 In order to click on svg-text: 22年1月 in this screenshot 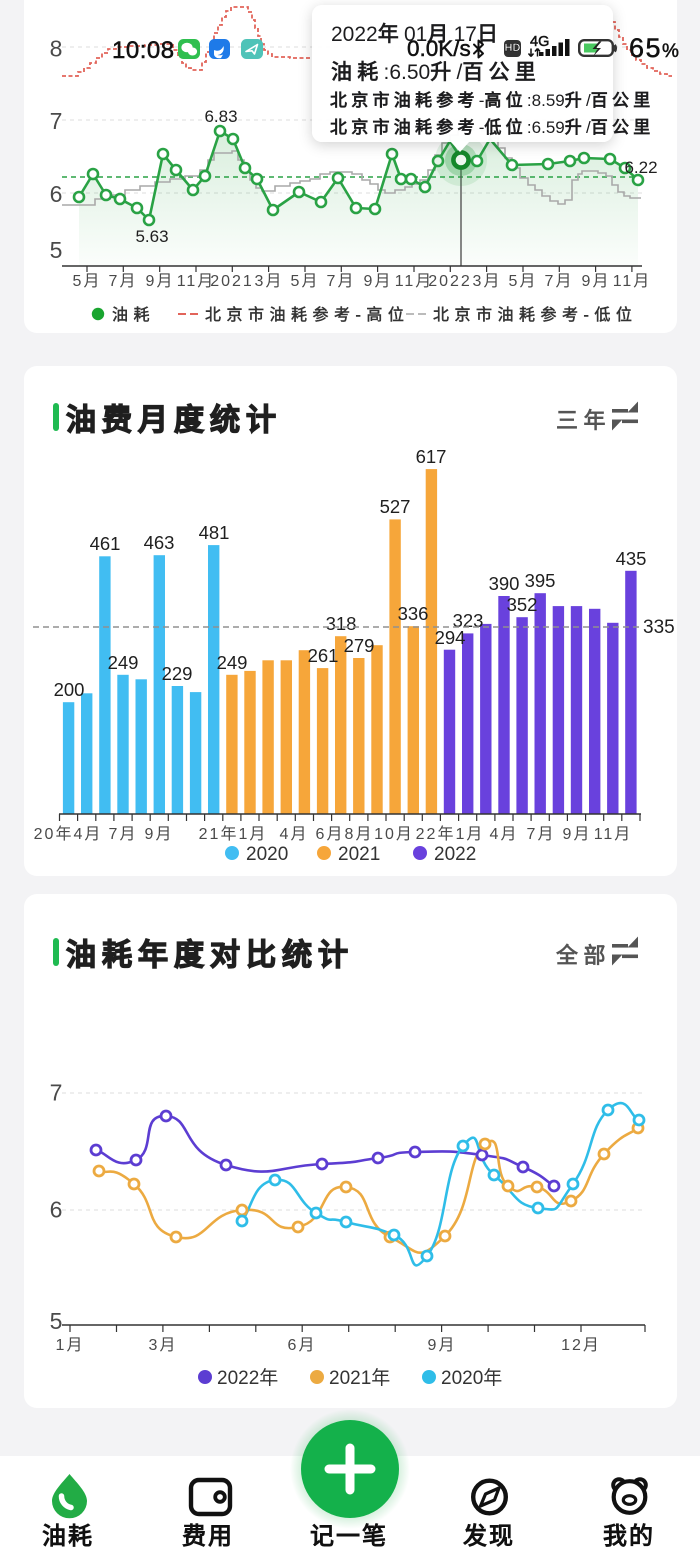, I will do `click(450, 834)`.